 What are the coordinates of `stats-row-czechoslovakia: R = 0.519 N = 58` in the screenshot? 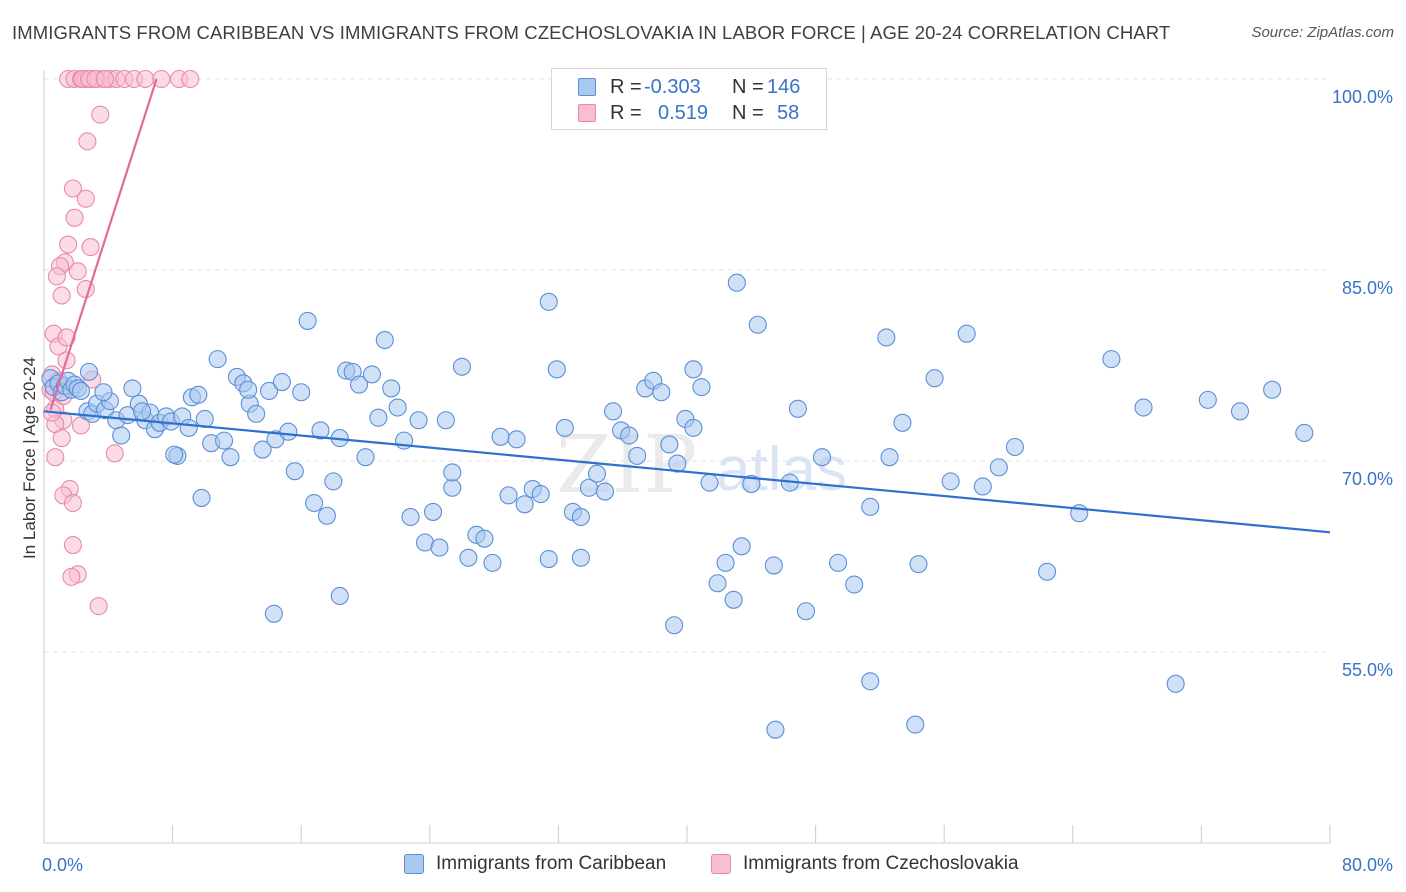 It's located at (689, 113).